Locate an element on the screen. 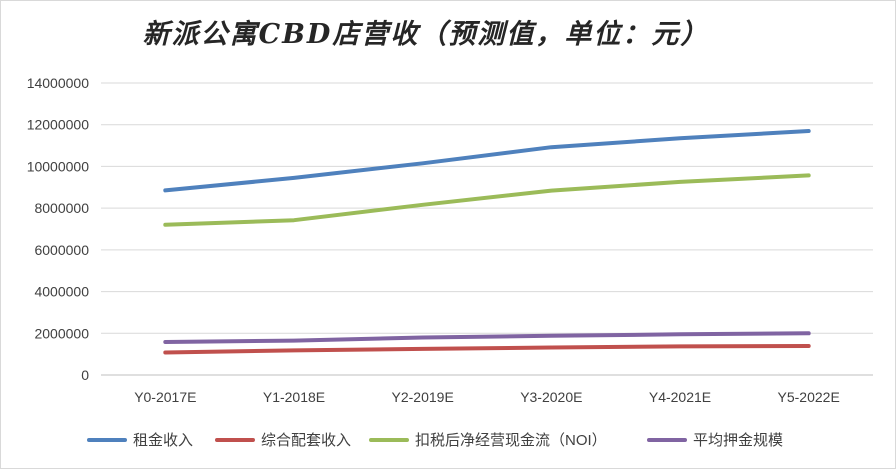  y-tick-label: 6000000 is located at coordinates (61, 250).